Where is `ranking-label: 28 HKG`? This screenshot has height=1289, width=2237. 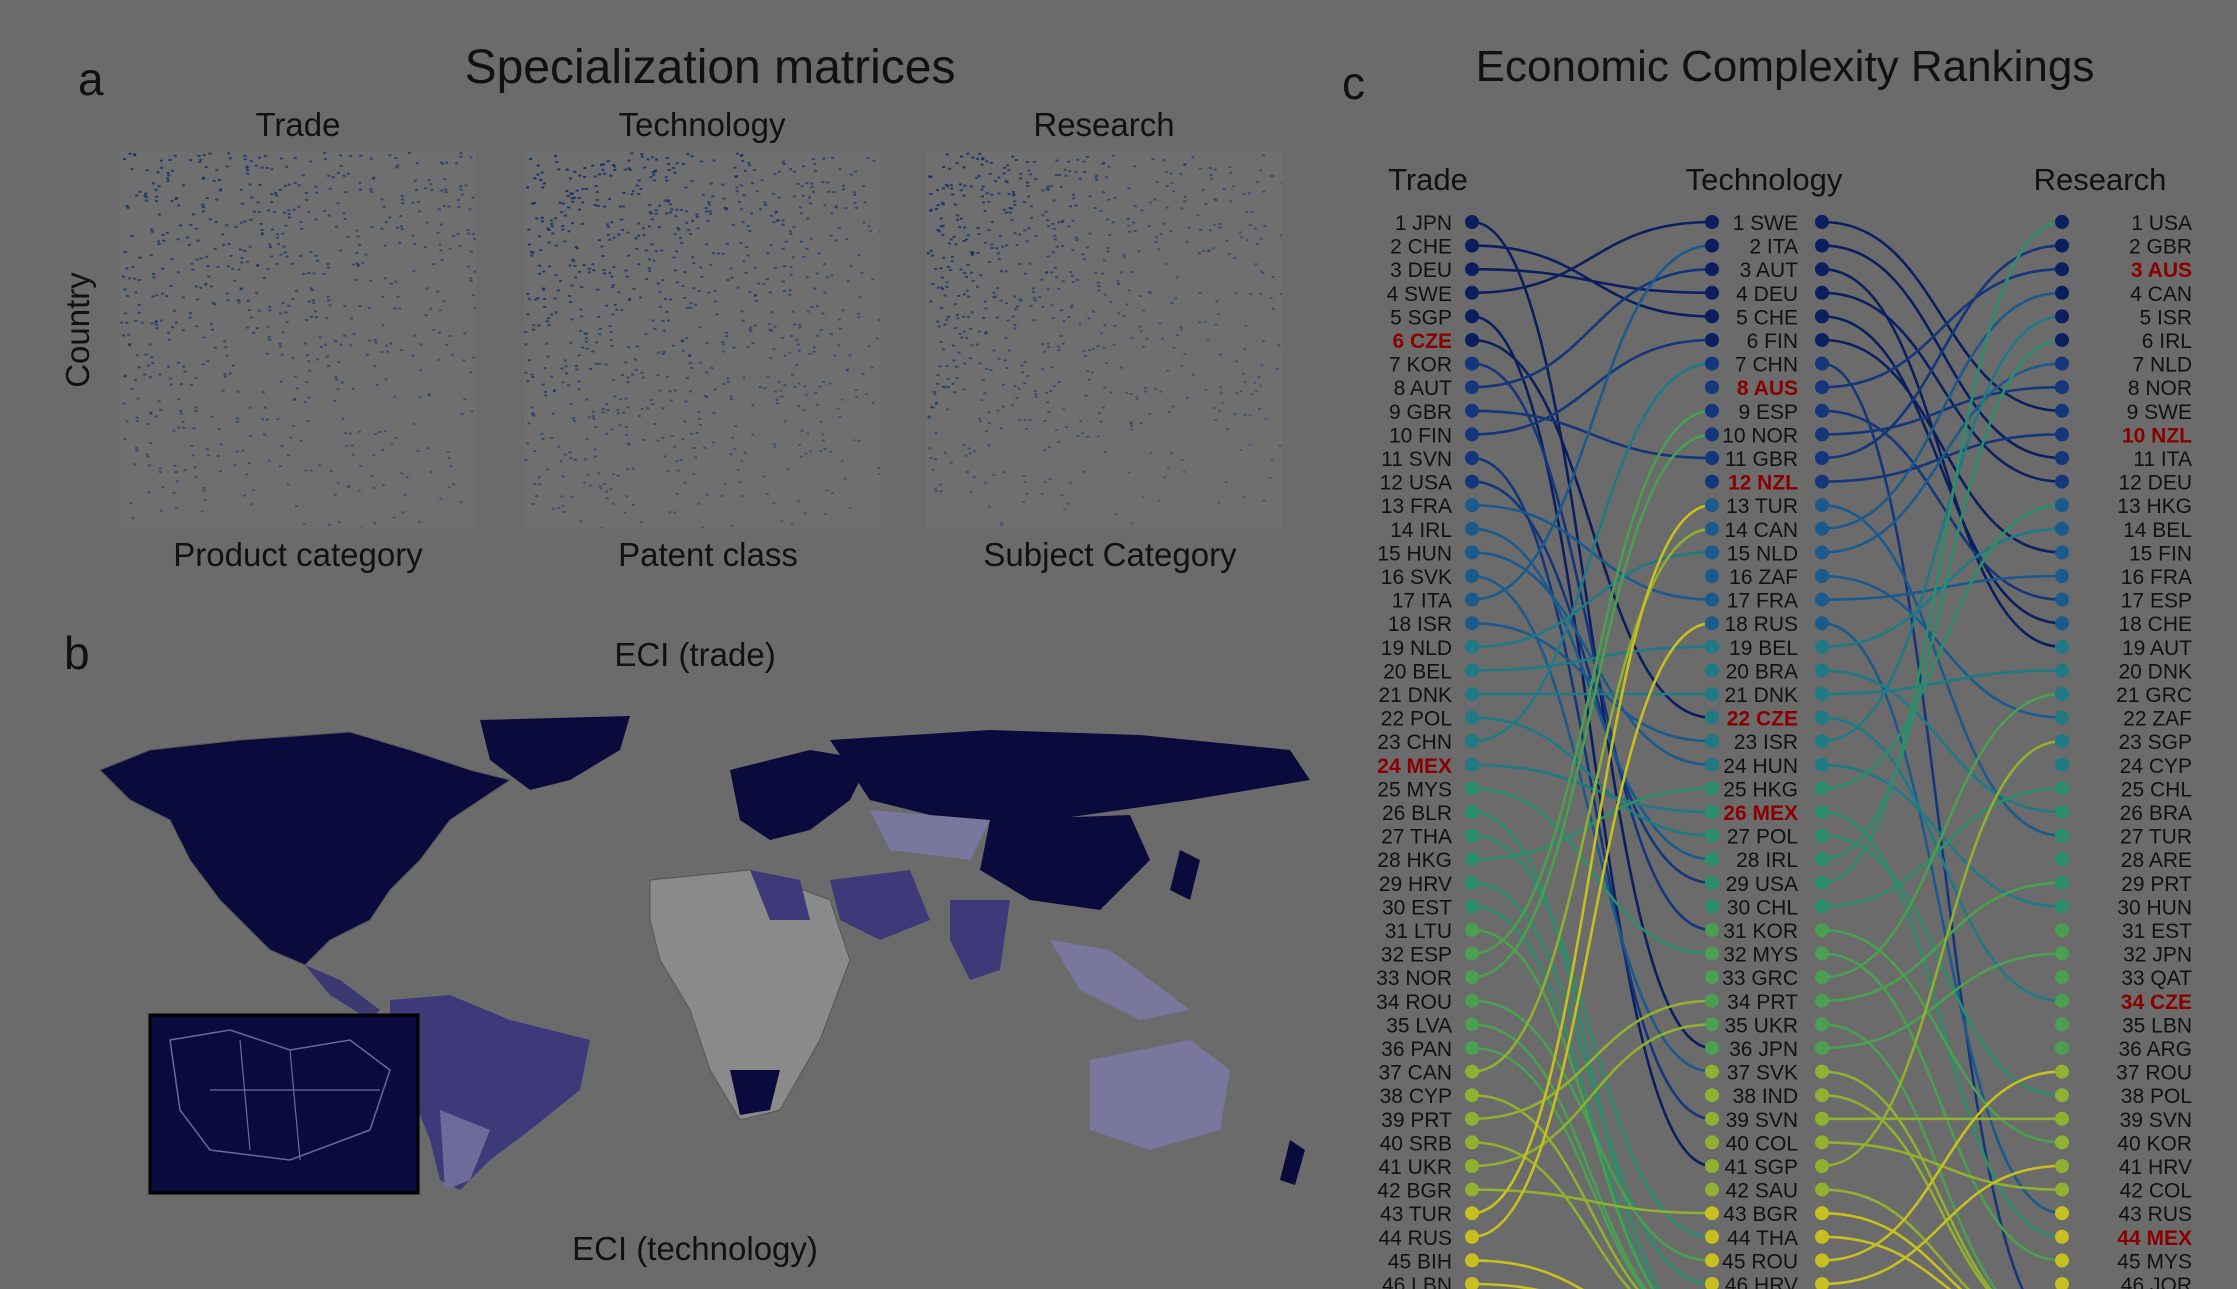
ranking-label: 28 HKG is located at coordinates (1414, 860).